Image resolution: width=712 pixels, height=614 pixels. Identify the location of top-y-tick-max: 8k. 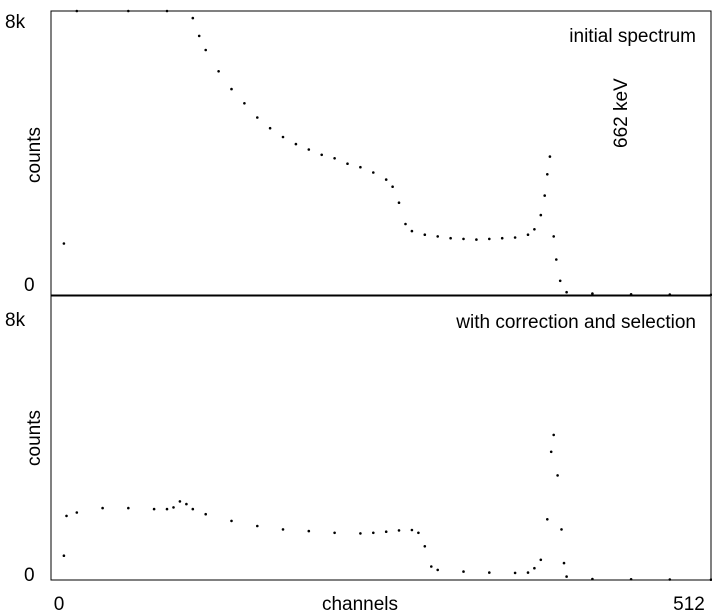
(15, 22).